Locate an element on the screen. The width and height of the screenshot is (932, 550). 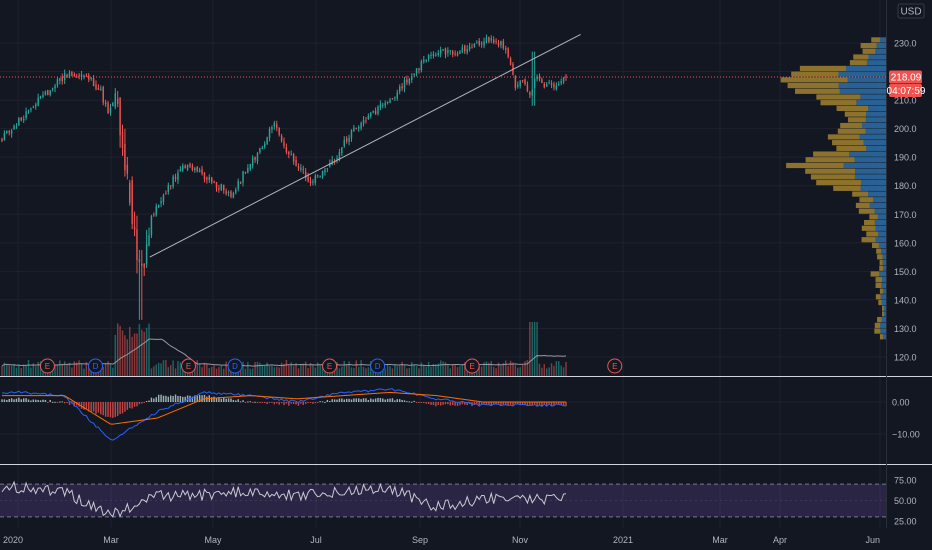
price-axis-tick: 210.0 is located at coordinates (905, 101).